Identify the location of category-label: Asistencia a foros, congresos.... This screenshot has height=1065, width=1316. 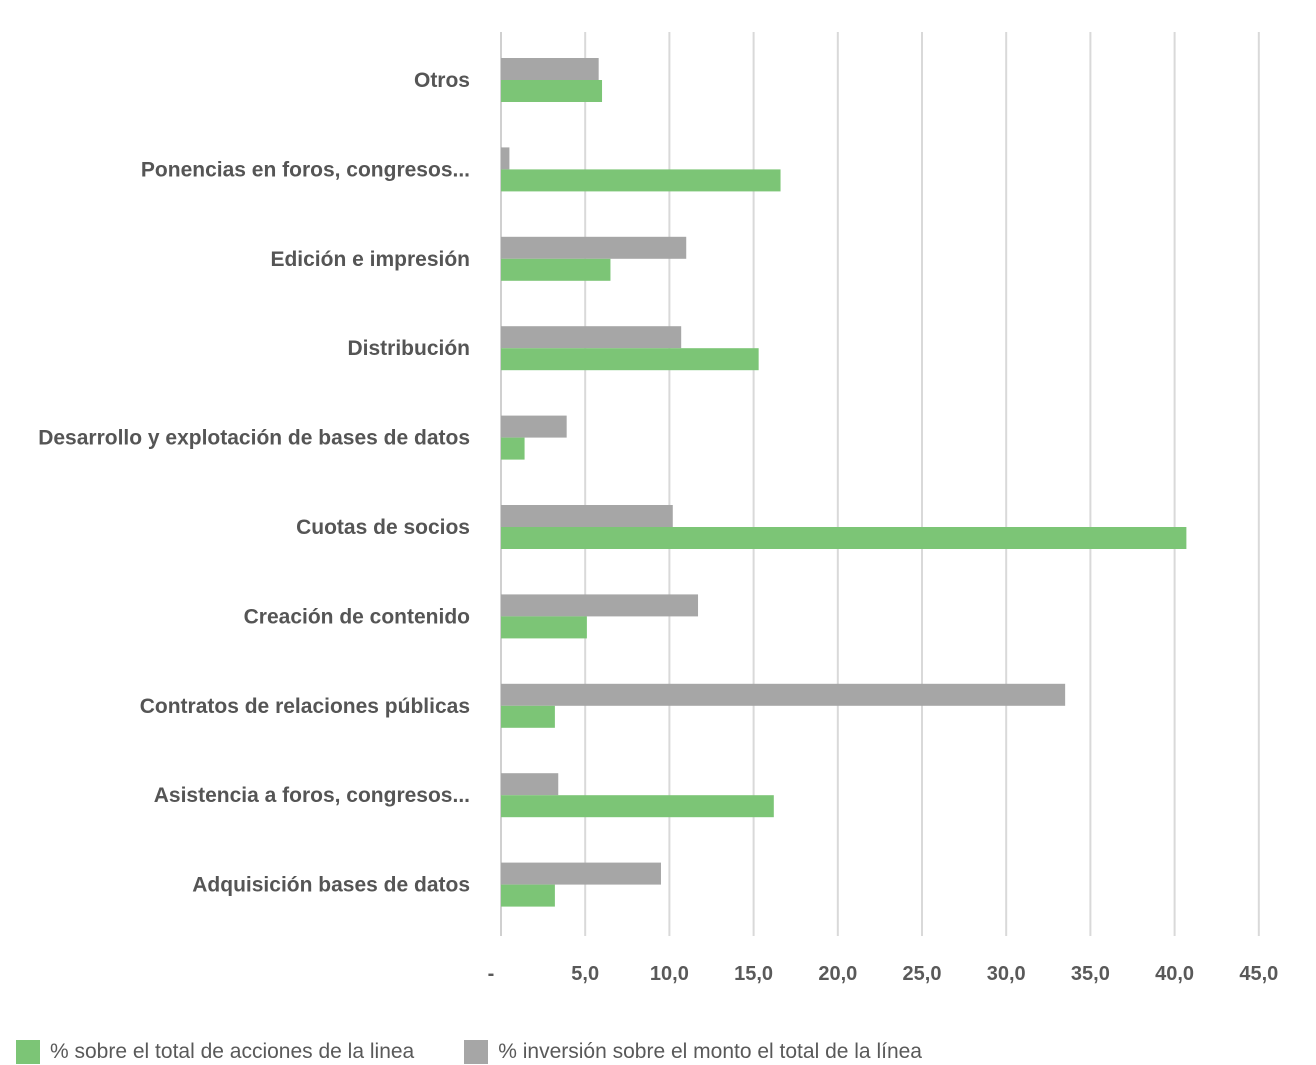
(312, 795).